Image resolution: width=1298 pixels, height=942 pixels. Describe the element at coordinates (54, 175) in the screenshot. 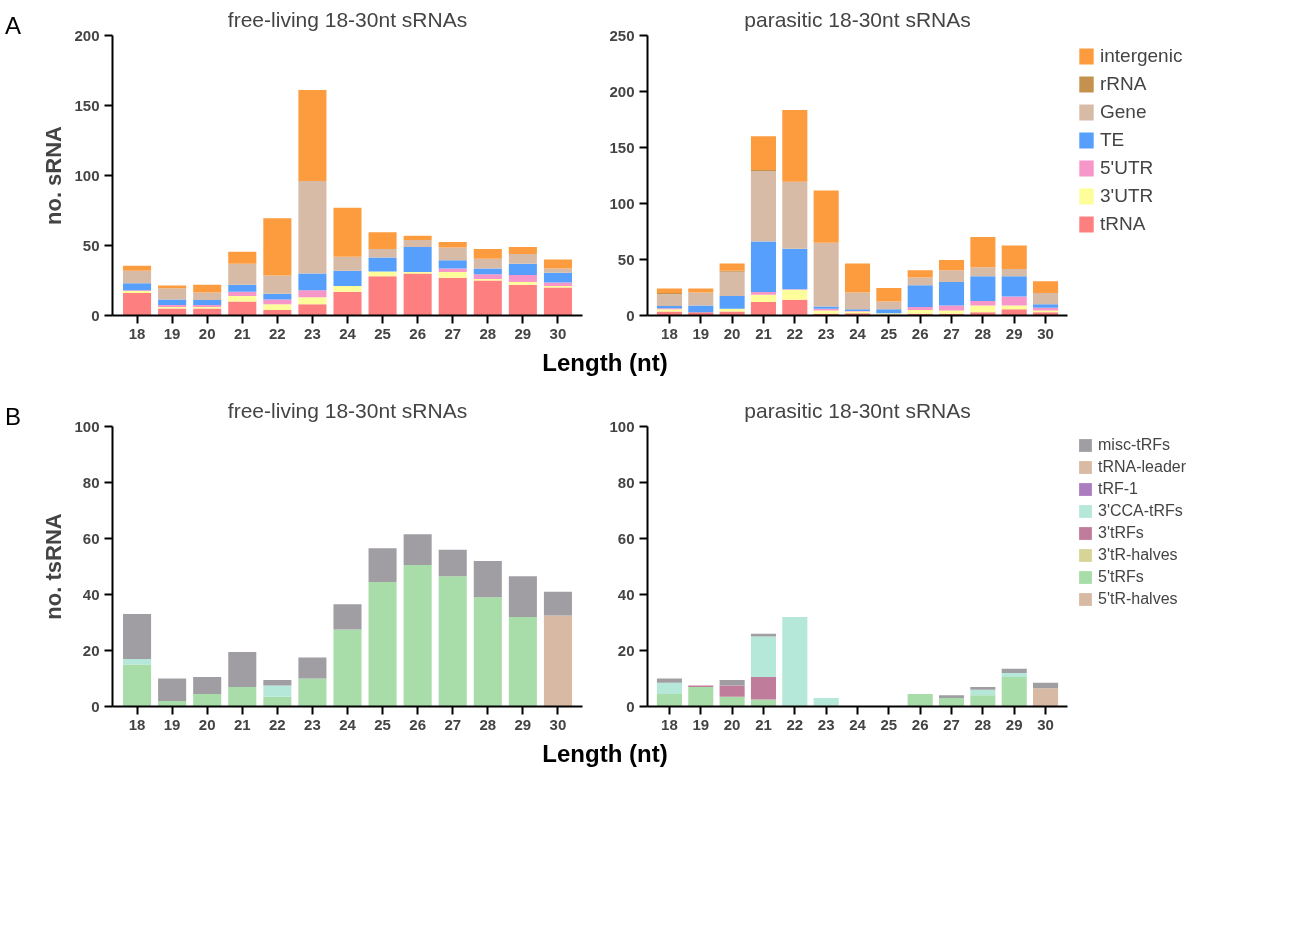

I see `y-axis-title: no. sRNA` at that location.